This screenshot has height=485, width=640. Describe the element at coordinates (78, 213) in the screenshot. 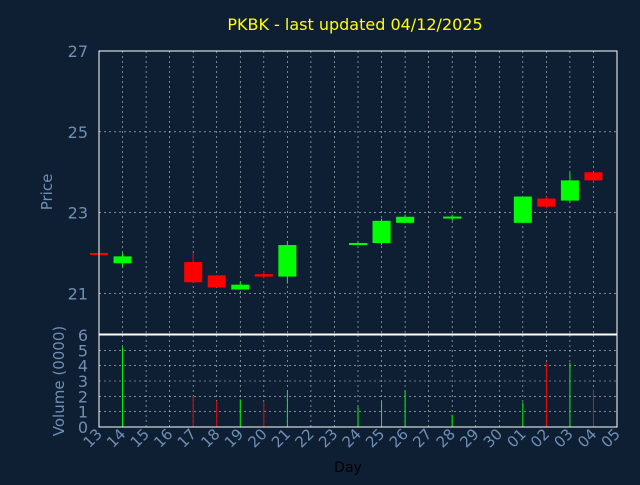

I see `price-tick-label: 23` at that location.